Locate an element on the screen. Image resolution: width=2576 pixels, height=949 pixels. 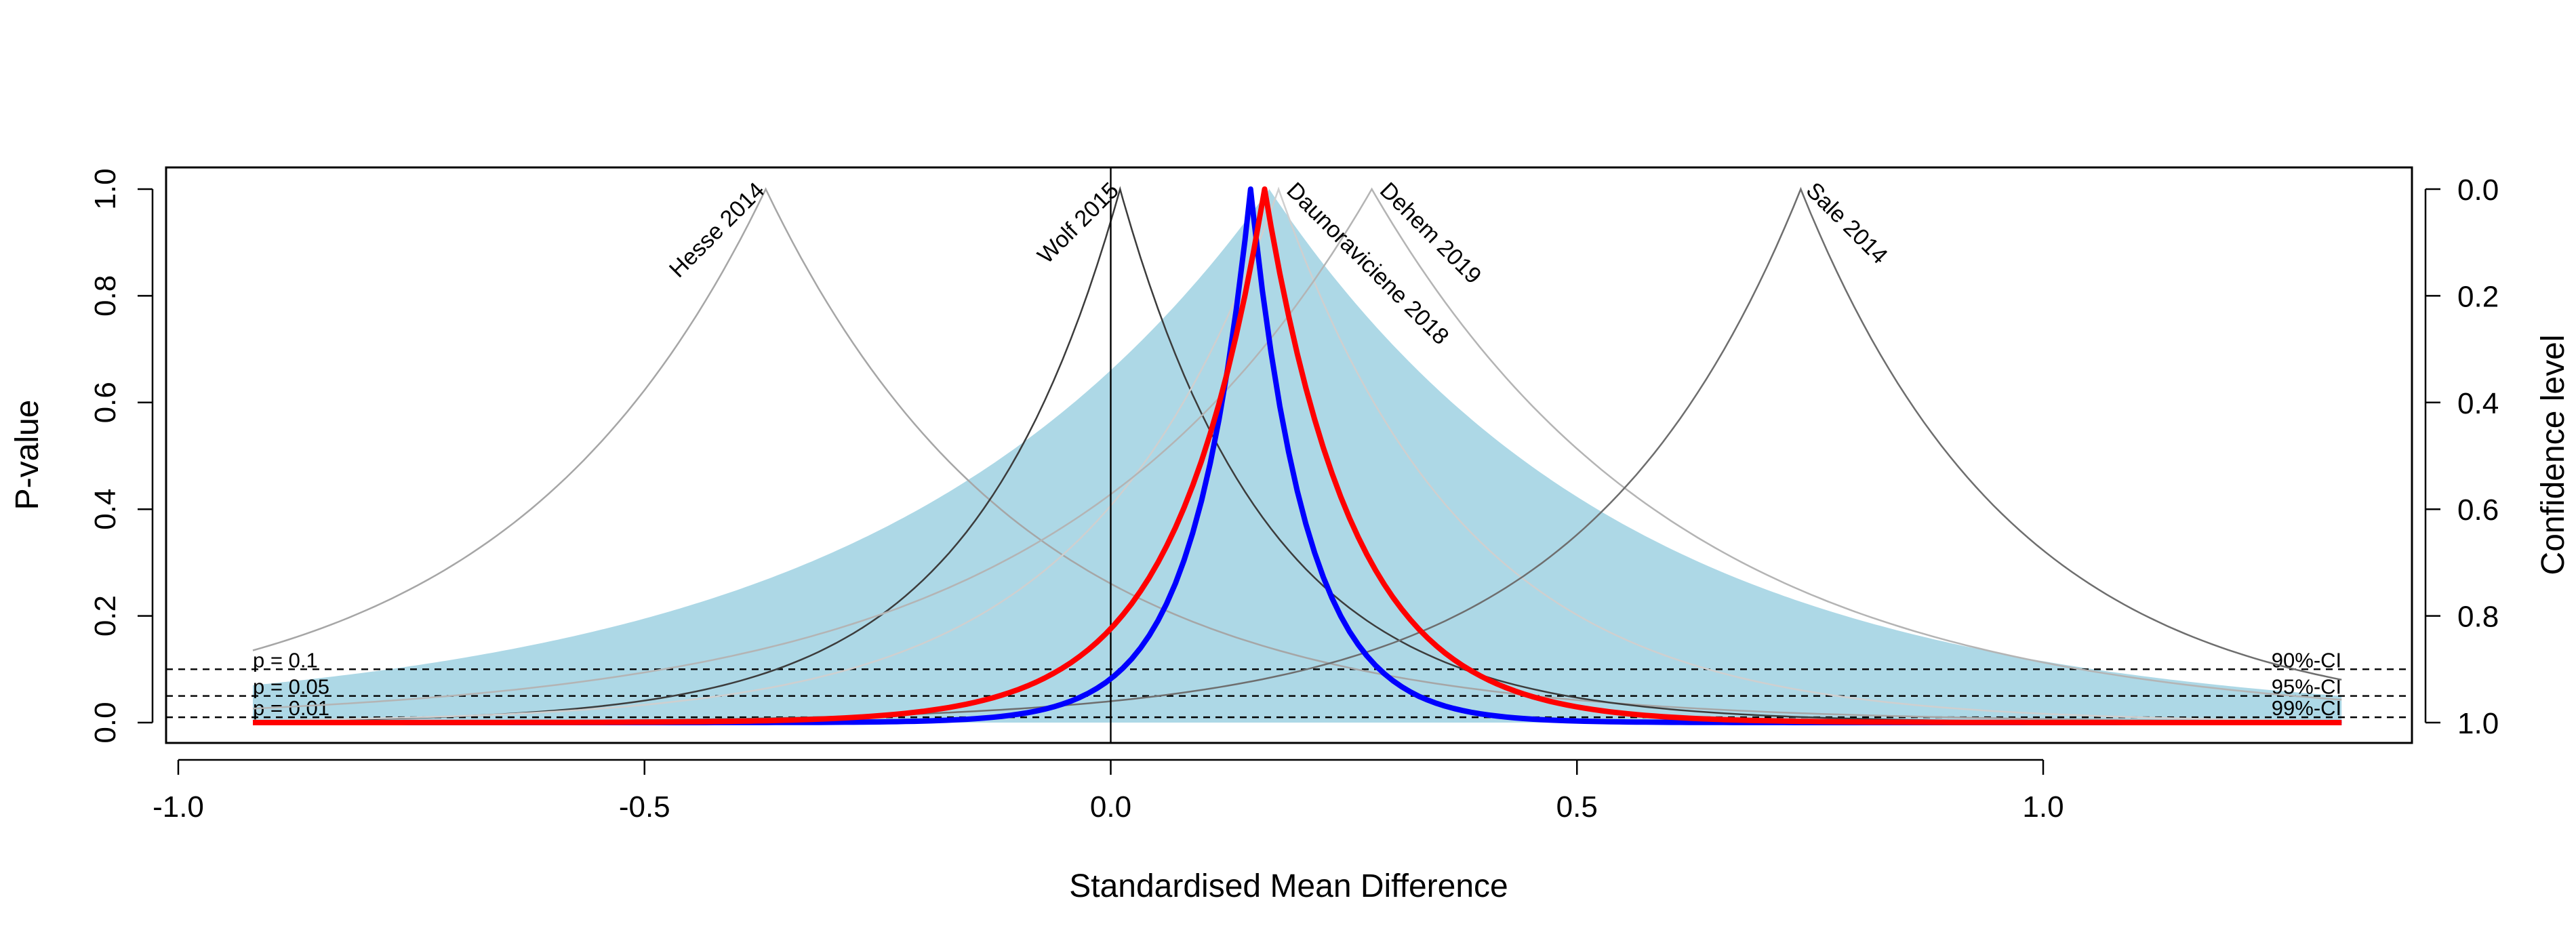
x-tick-label: 0.0 is located at coordinates (1110, 807).